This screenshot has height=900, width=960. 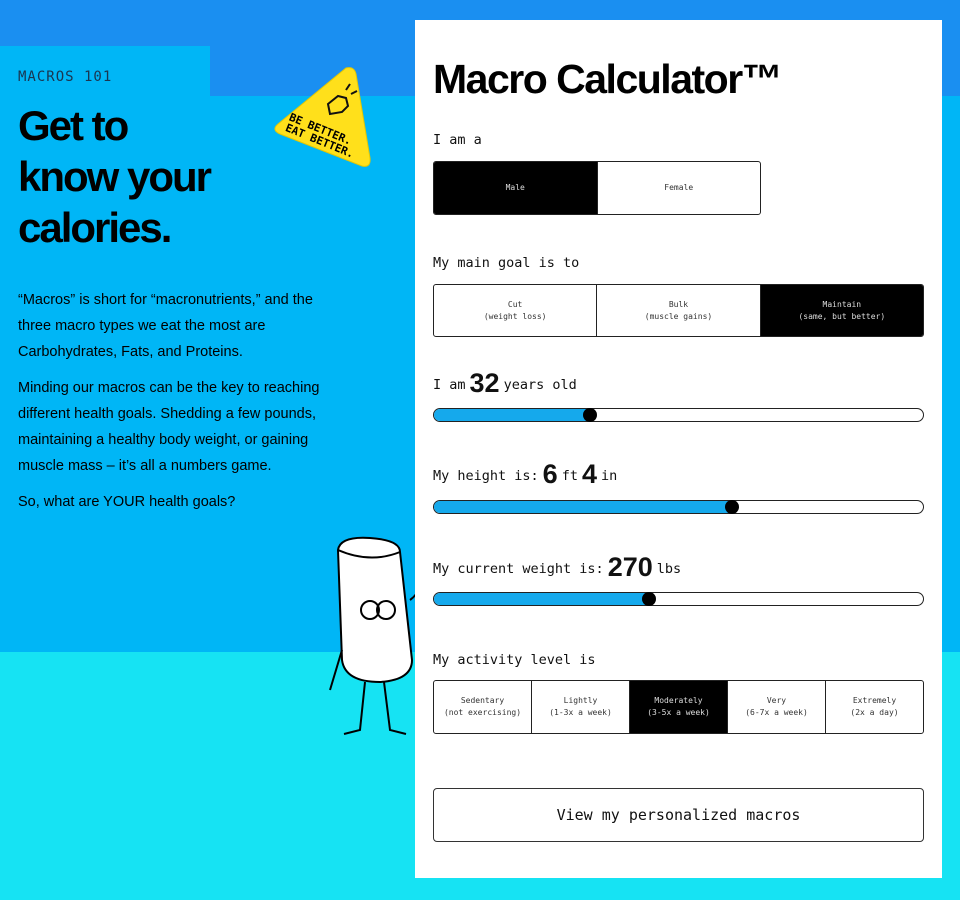 What do you see at coordinates (678, 316) in the screenshot?
I see `option-sub: (muscle gains)` at bounding box center [678, 316].